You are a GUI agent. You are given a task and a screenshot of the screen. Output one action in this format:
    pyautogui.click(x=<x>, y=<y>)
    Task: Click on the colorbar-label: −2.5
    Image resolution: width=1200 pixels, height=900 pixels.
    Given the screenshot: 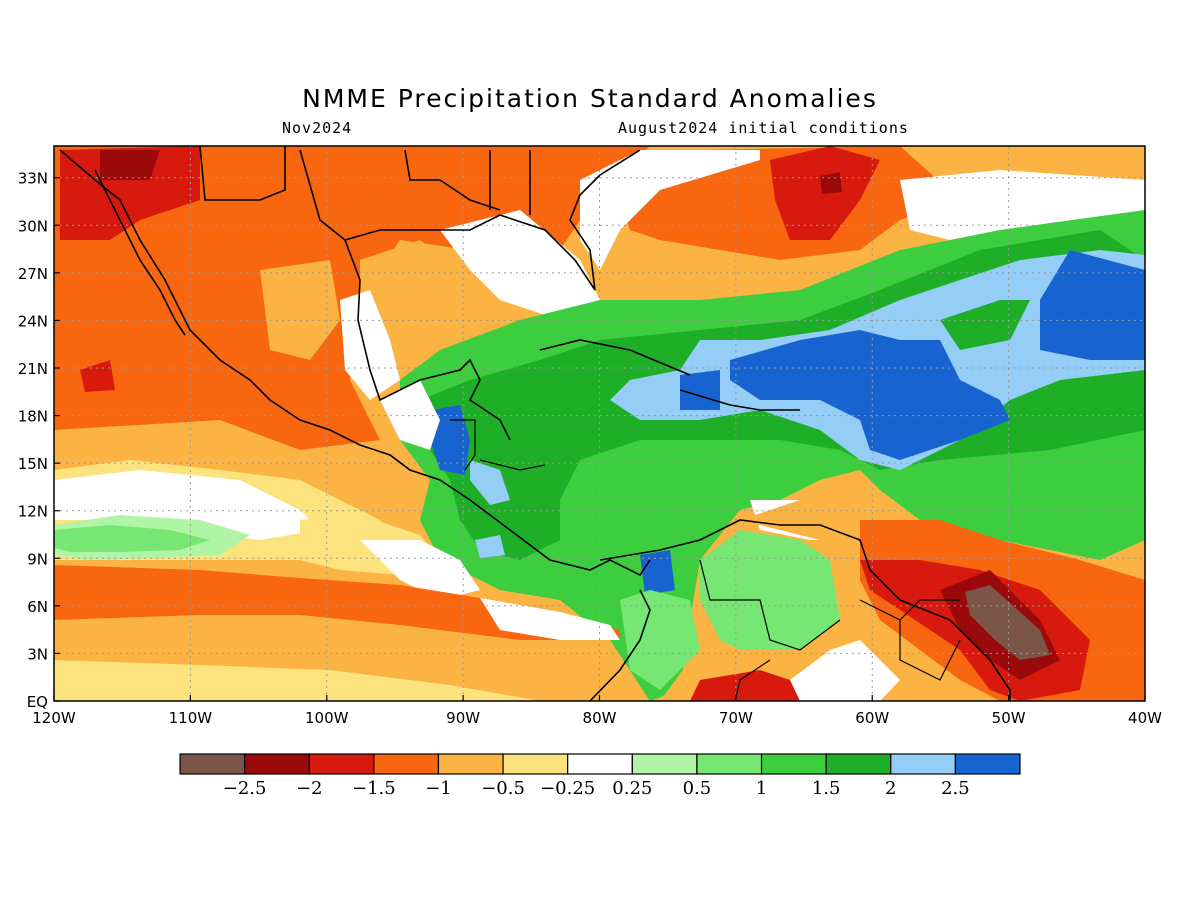 What is the action you would take?
    pyautogui.click(x=245, y=788)
    